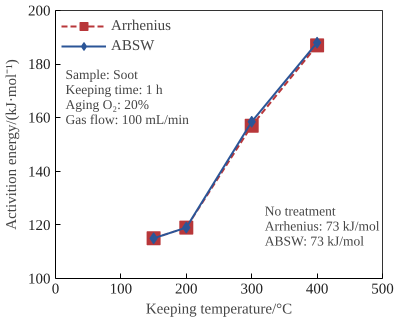 Image resolution: width=400 pixels, height=320 pixels. What do you see at coordinates (128, 96) in the screenshot?
I see `annotation: Sample: Soot Keeping time: 1 h Aging O₂: 20% Gas flow: 100 mL/min` at bounding box center [128, 96].